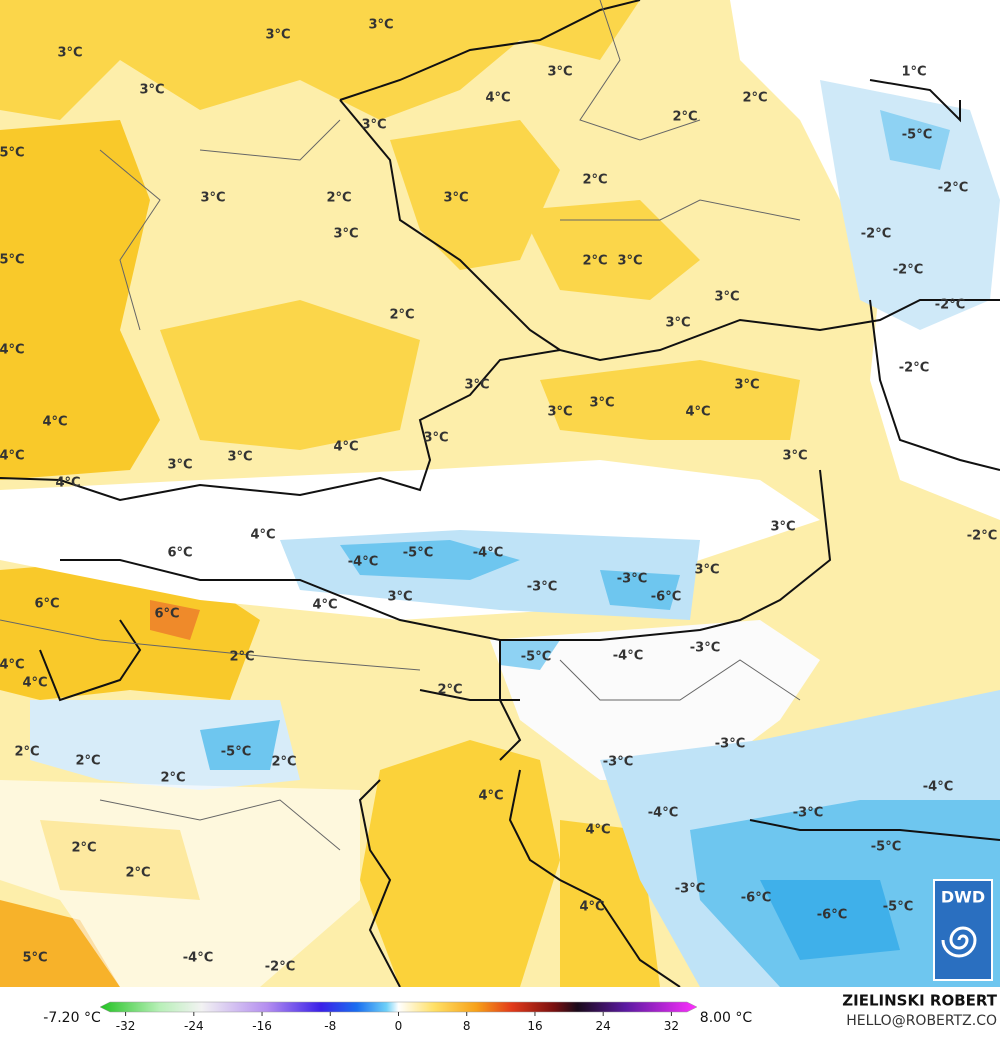  Describe the element at coordinates (603, 1026) in the screenshot. I see `colorbar-tick-label: 24` at that location.